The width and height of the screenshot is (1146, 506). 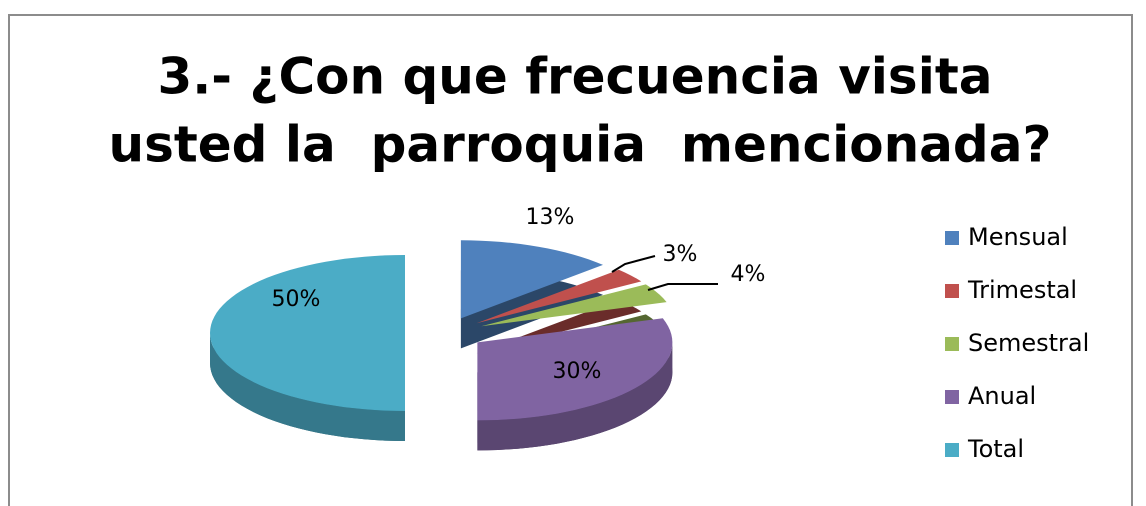 What do you see at coordinates (575, 77) in the screenshot?
I see `chart-title: 3.- ¿Con que frecuencia visita` at bounding box center [575, 77].